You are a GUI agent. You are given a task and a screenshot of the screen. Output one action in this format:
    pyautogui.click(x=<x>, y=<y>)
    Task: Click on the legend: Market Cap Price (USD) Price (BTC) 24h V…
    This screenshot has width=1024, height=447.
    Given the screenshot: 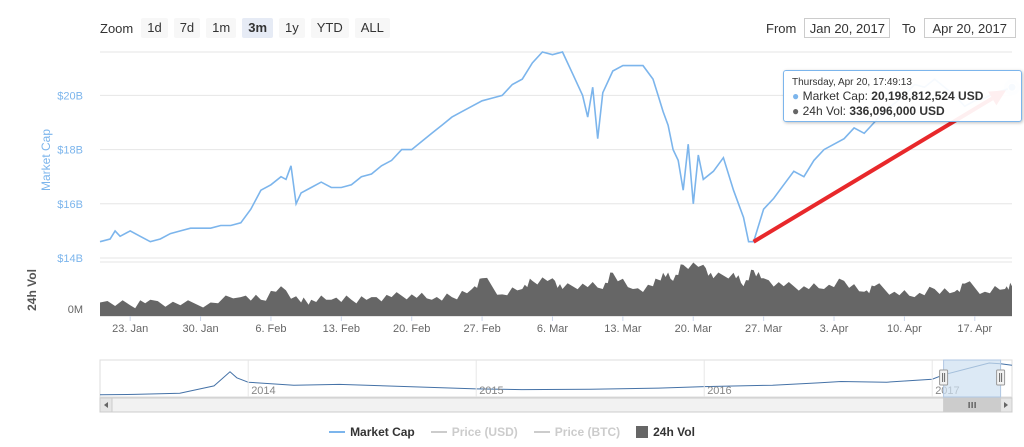 What is the action you would take?
    pyautogui.click(x=512, y=432)
    